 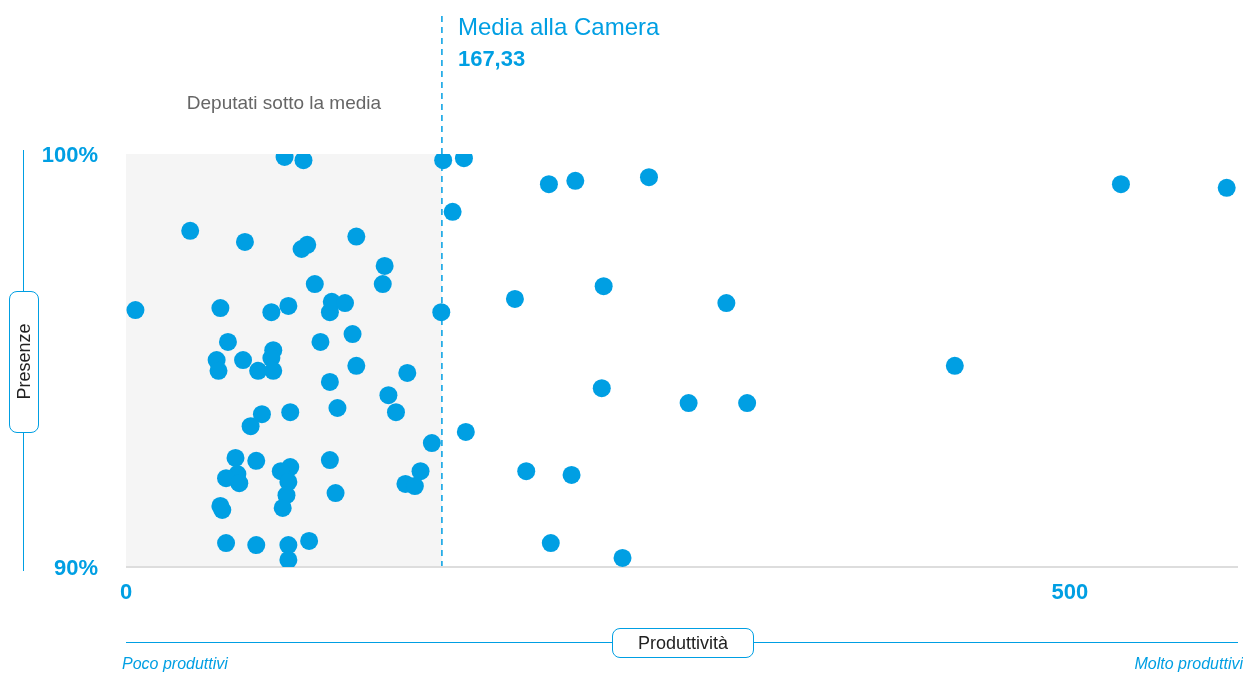 What do you see at coordinates (1188, 664) in the screenshot?
I see `text: Molto produttivi` at bounding box center [1188, 664].